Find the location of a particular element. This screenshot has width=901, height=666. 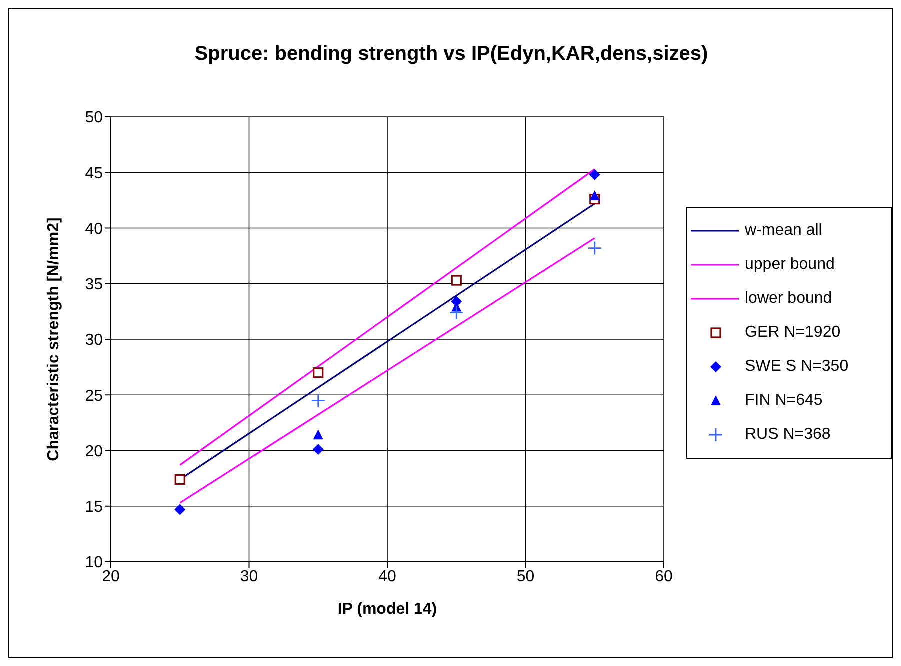

y-tick-label: 45 is located at coordinates (94, 173).